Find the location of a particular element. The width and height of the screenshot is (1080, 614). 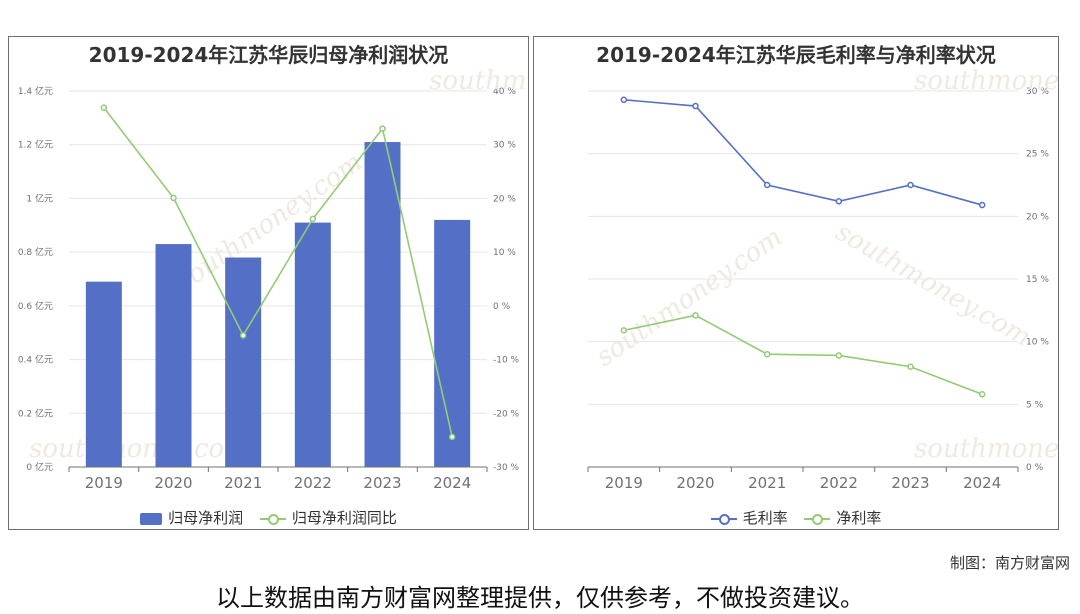

line-gross-margin is located at coordinates (803, 152).